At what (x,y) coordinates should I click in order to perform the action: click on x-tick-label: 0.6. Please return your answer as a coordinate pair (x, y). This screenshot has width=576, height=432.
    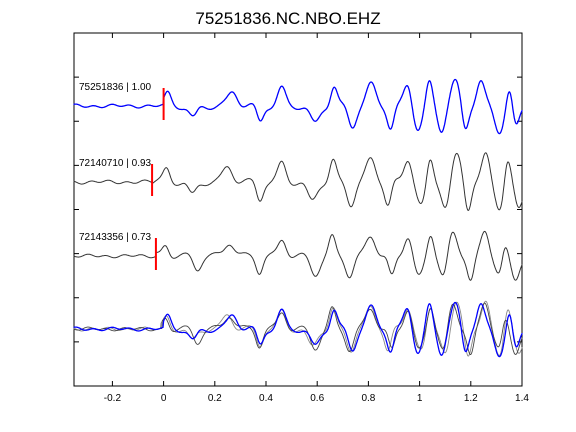
    Looking at the image, I should click on (317, 398).